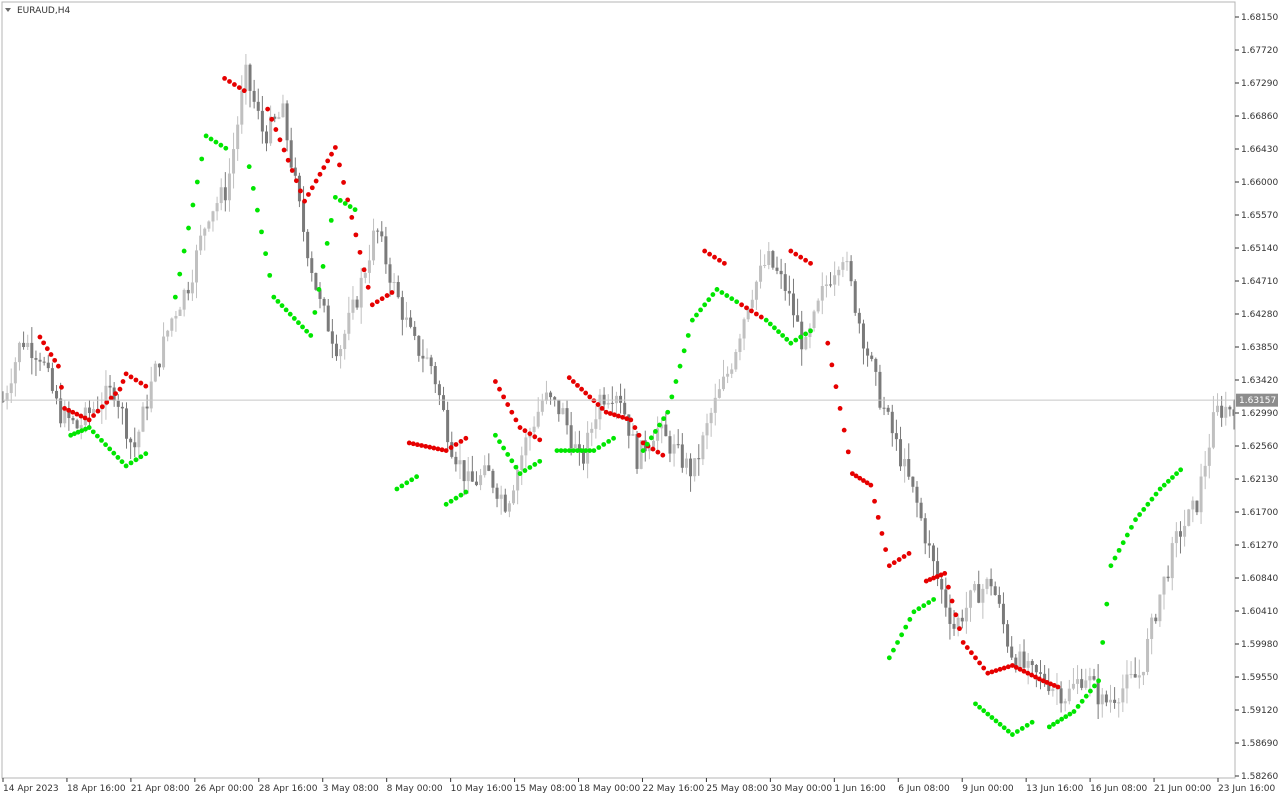 The image size is (1280, 800). Describe the element at coordinates (37, 11) in the screenshot. I see `symbol-header: EURAUD,H4` at that location.